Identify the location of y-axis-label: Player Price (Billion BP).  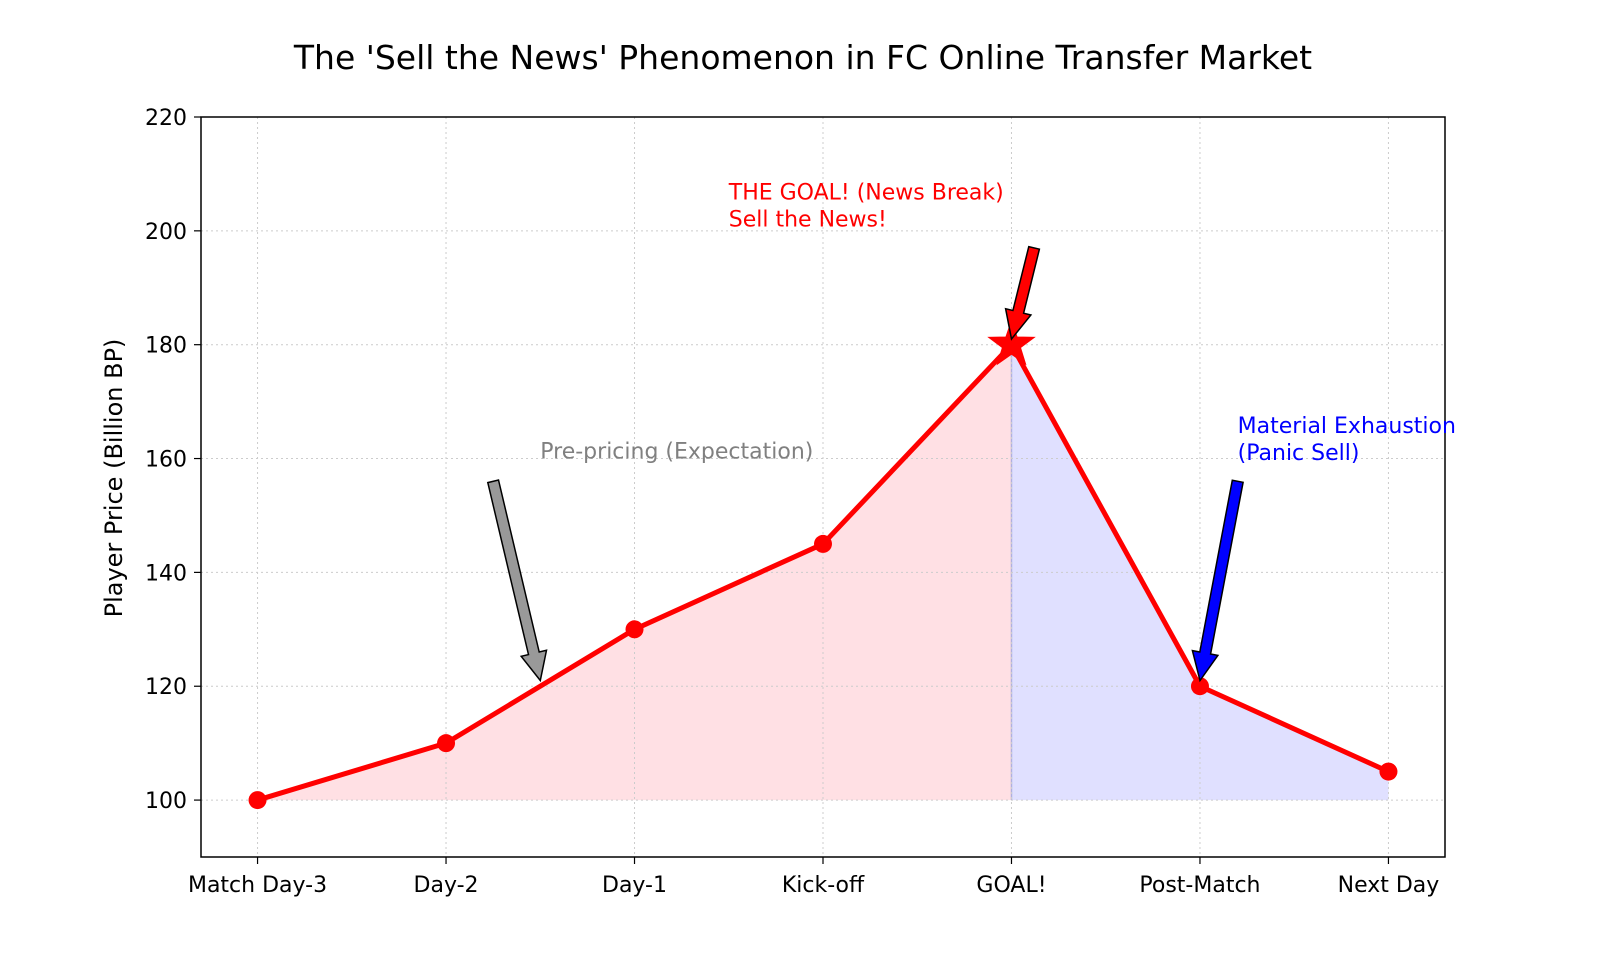
(114, 478).